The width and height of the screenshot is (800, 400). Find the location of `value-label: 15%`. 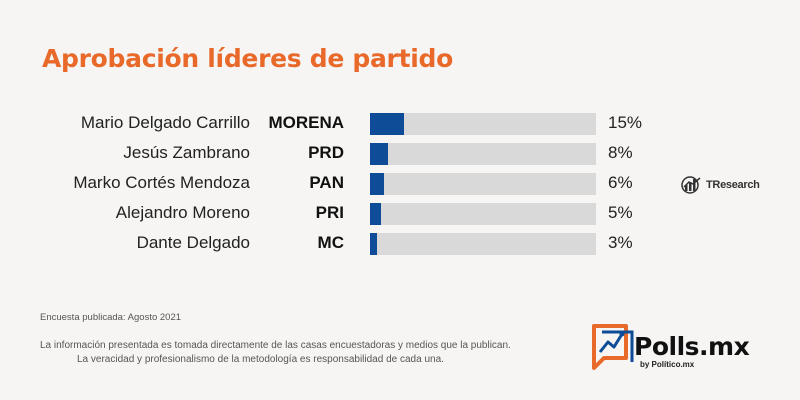

value-label: 15% is located at coordinates (625, 122).